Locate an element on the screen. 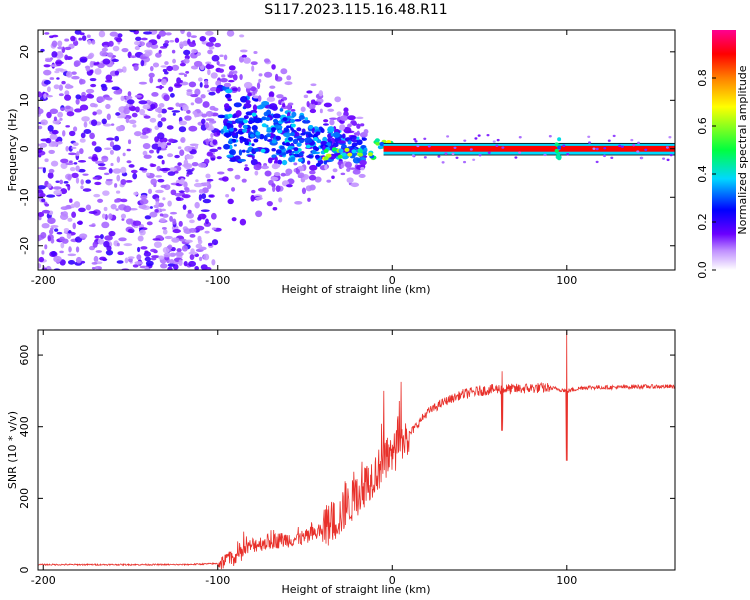 This screenshot has height=600, width=750. spectrogram-xtick-label: 0 is located at coordinates (392, 280).